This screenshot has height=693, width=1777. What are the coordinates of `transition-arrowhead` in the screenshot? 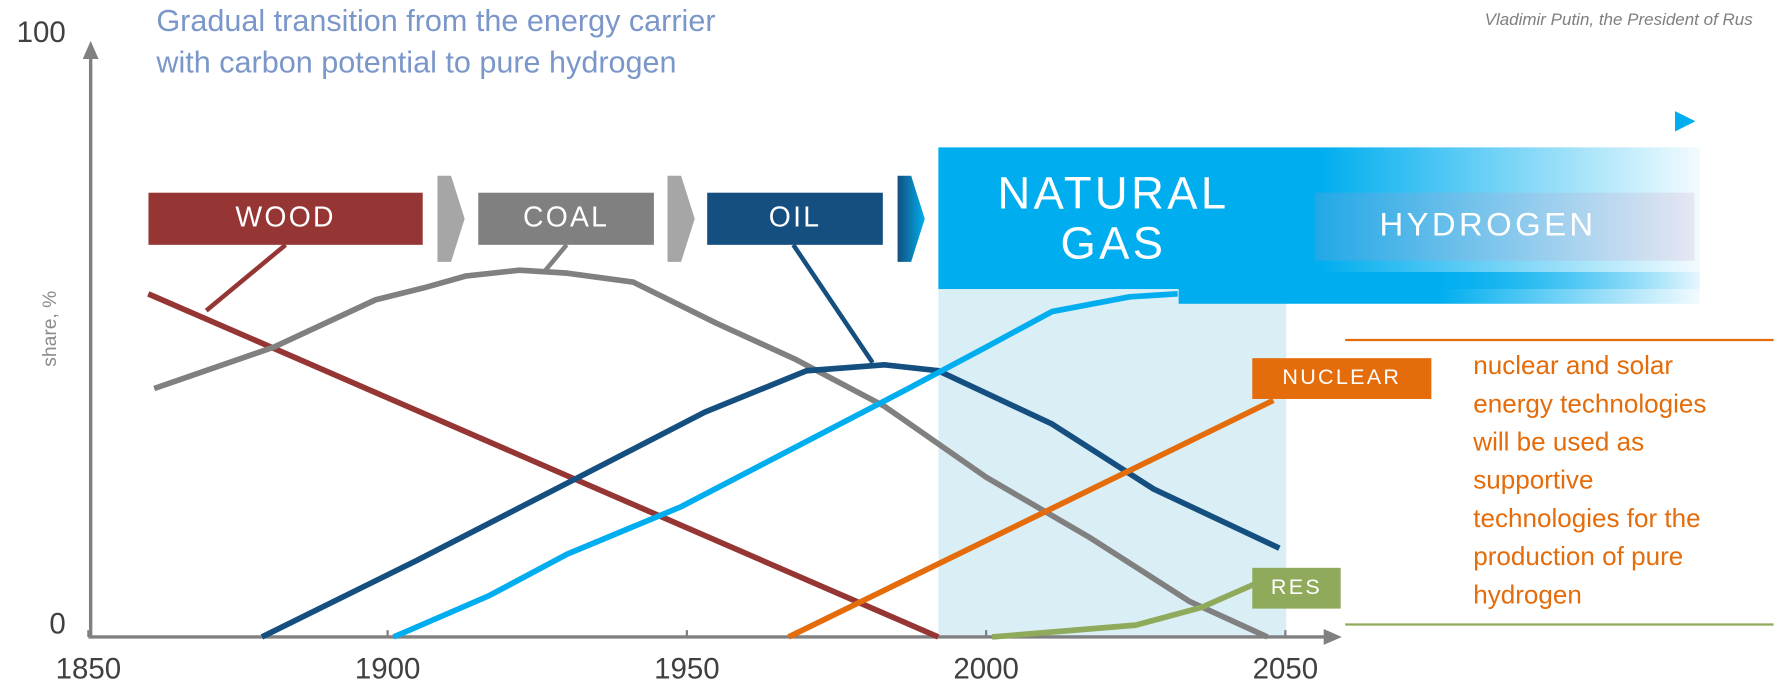 It's located at (1685, 121).